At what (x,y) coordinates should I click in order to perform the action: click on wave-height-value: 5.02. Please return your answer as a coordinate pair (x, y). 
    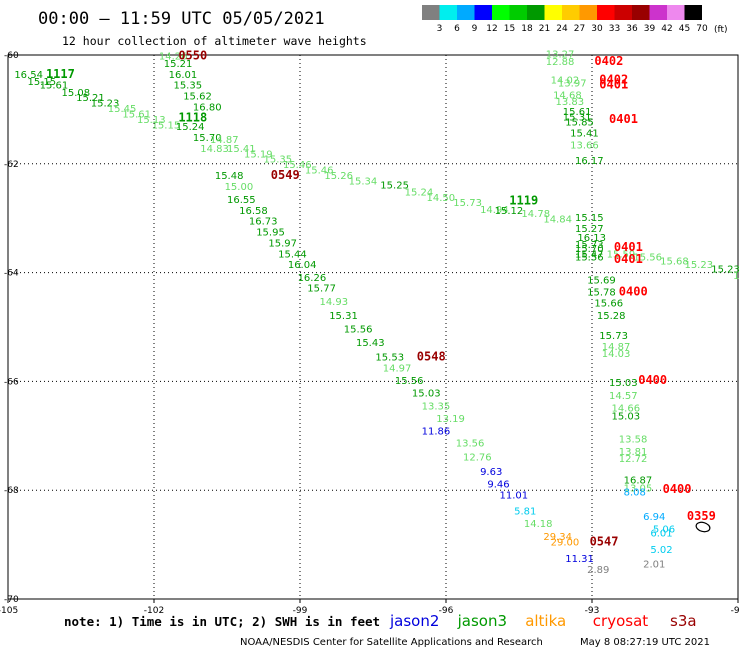
    Looking at the image, I should click on (661, 550).